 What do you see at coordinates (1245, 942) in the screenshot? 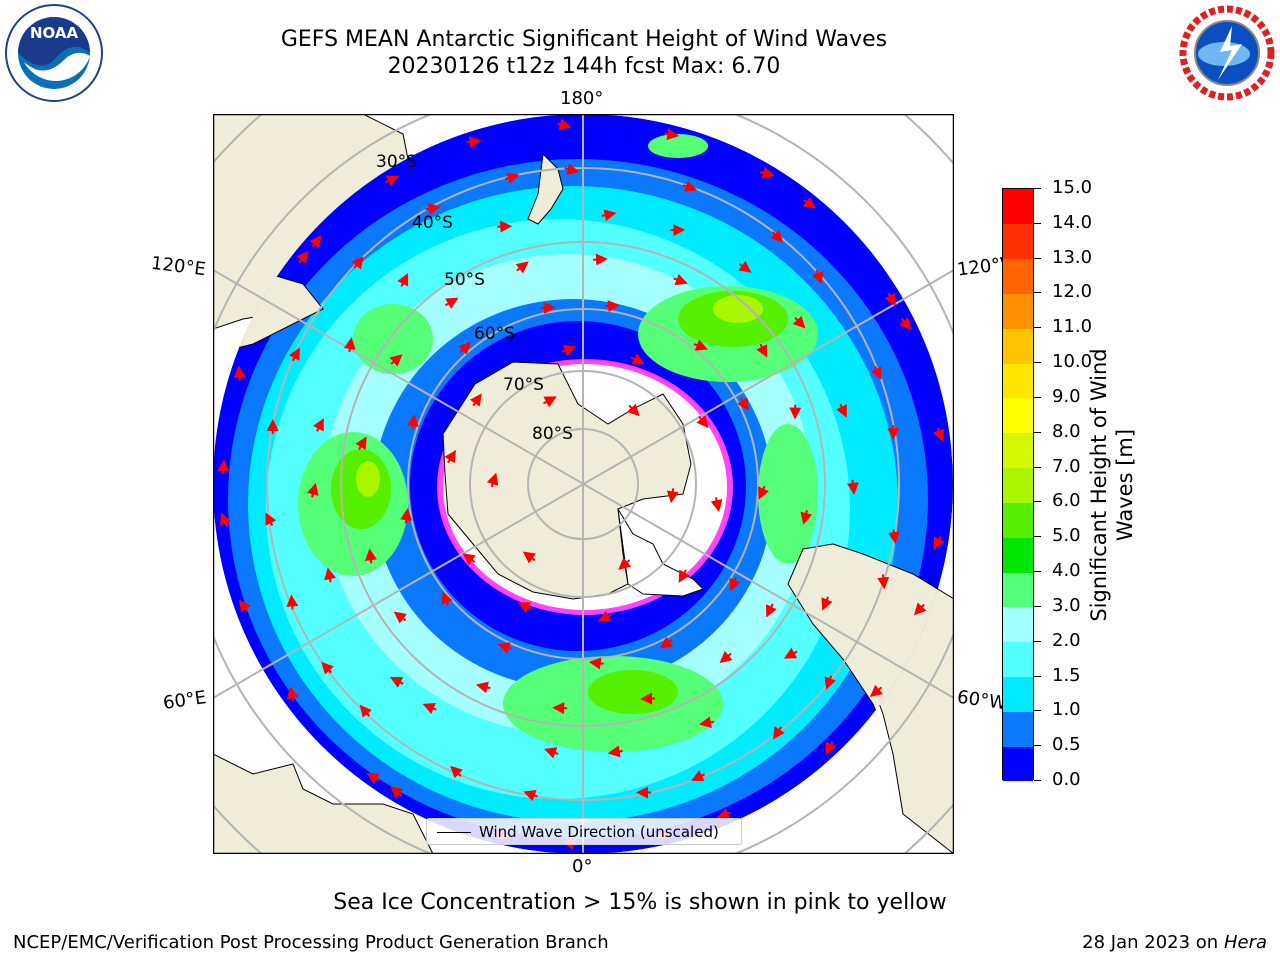
I see `footer-machine: Hera` at bounding box center [1245, 942].